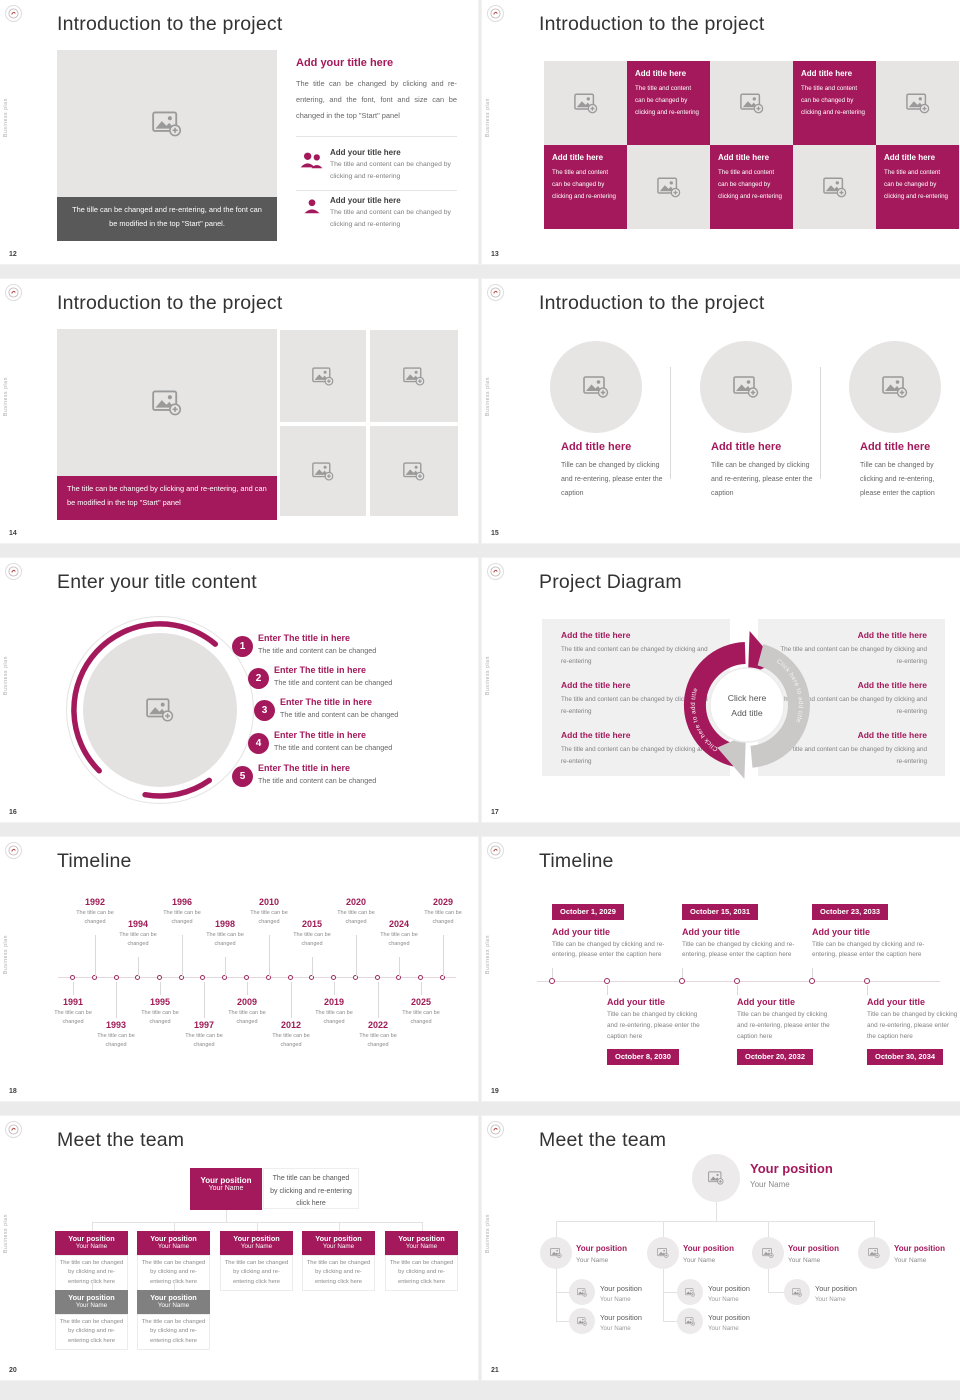  What do you see at coordinates (443, 911) in the screenshot?
I see `year-label: 2029 The title can be changed` at bounding box center [443, 911].